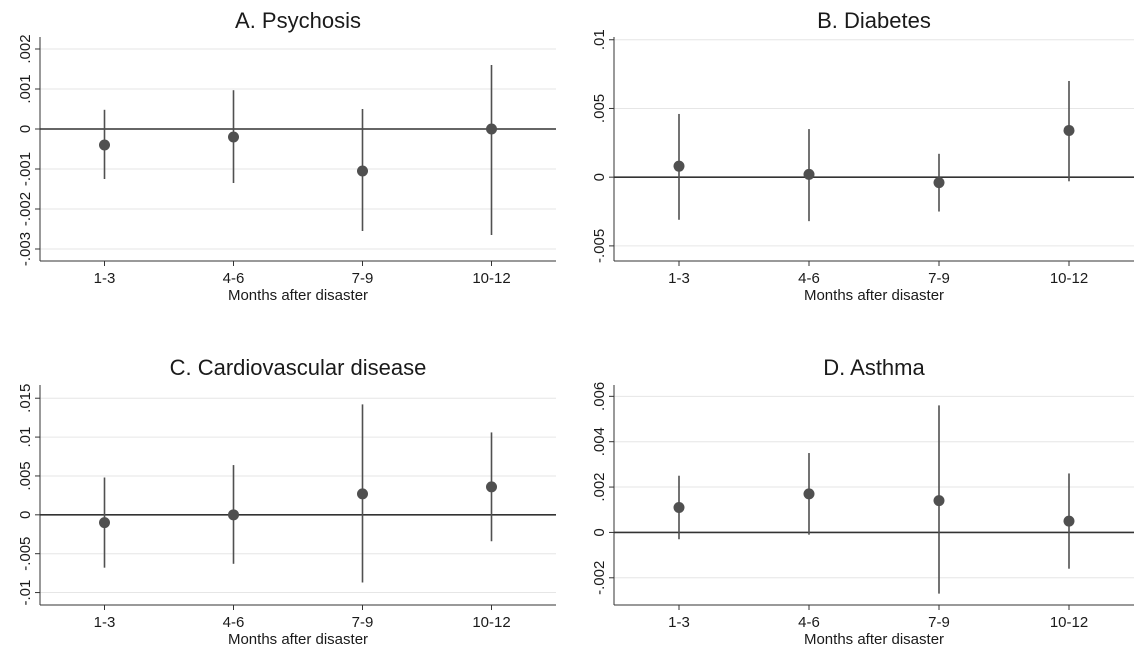  I want to click on y-tick-label: .001, so click(25, 88).